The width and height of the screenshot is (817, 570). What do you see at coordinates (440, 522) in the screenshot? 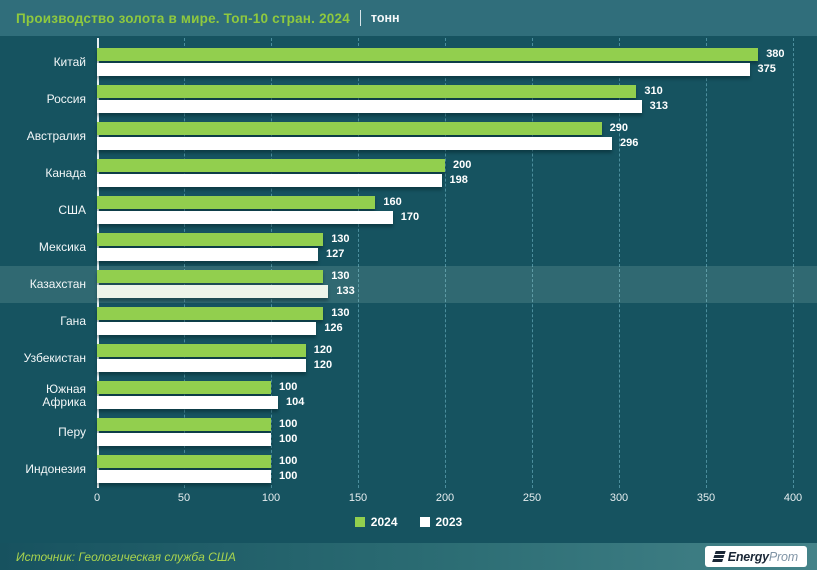
I see `legend-item-2023: 2023` at bounding box center [440, 522].